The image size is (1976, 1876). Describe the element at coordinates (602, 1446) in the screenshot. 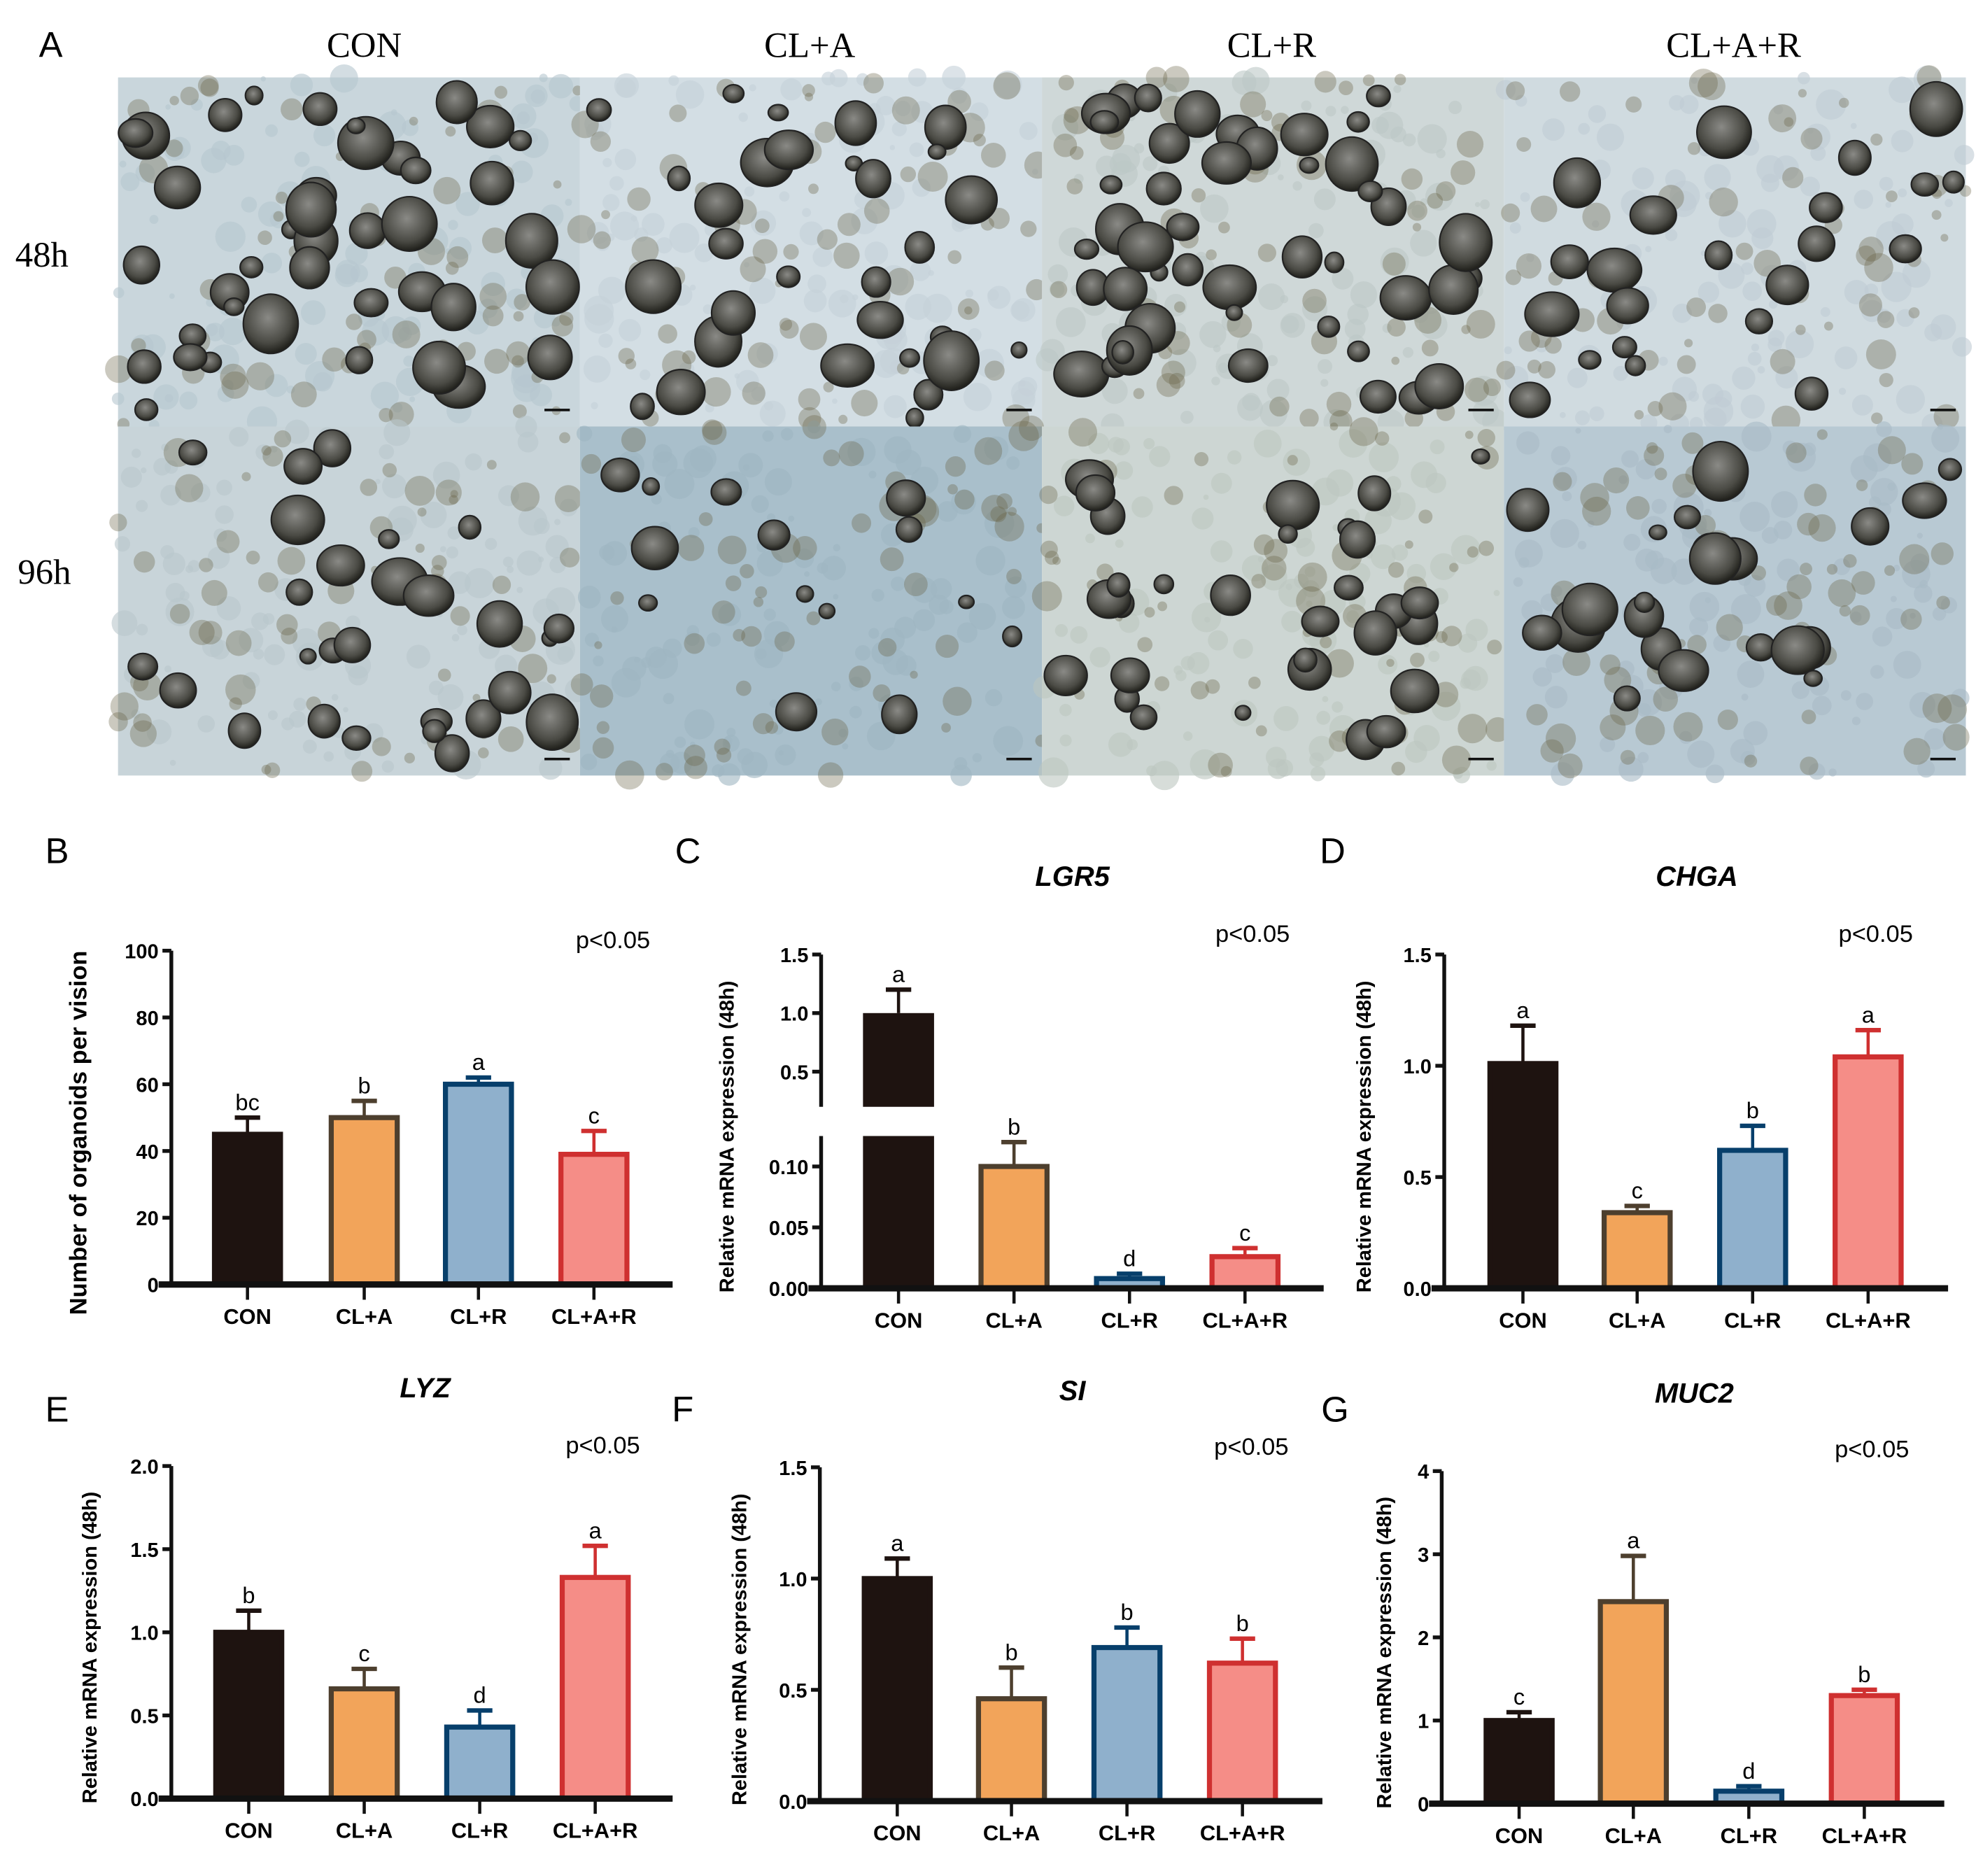

I see `p-value-label: p<0.05` at that location.